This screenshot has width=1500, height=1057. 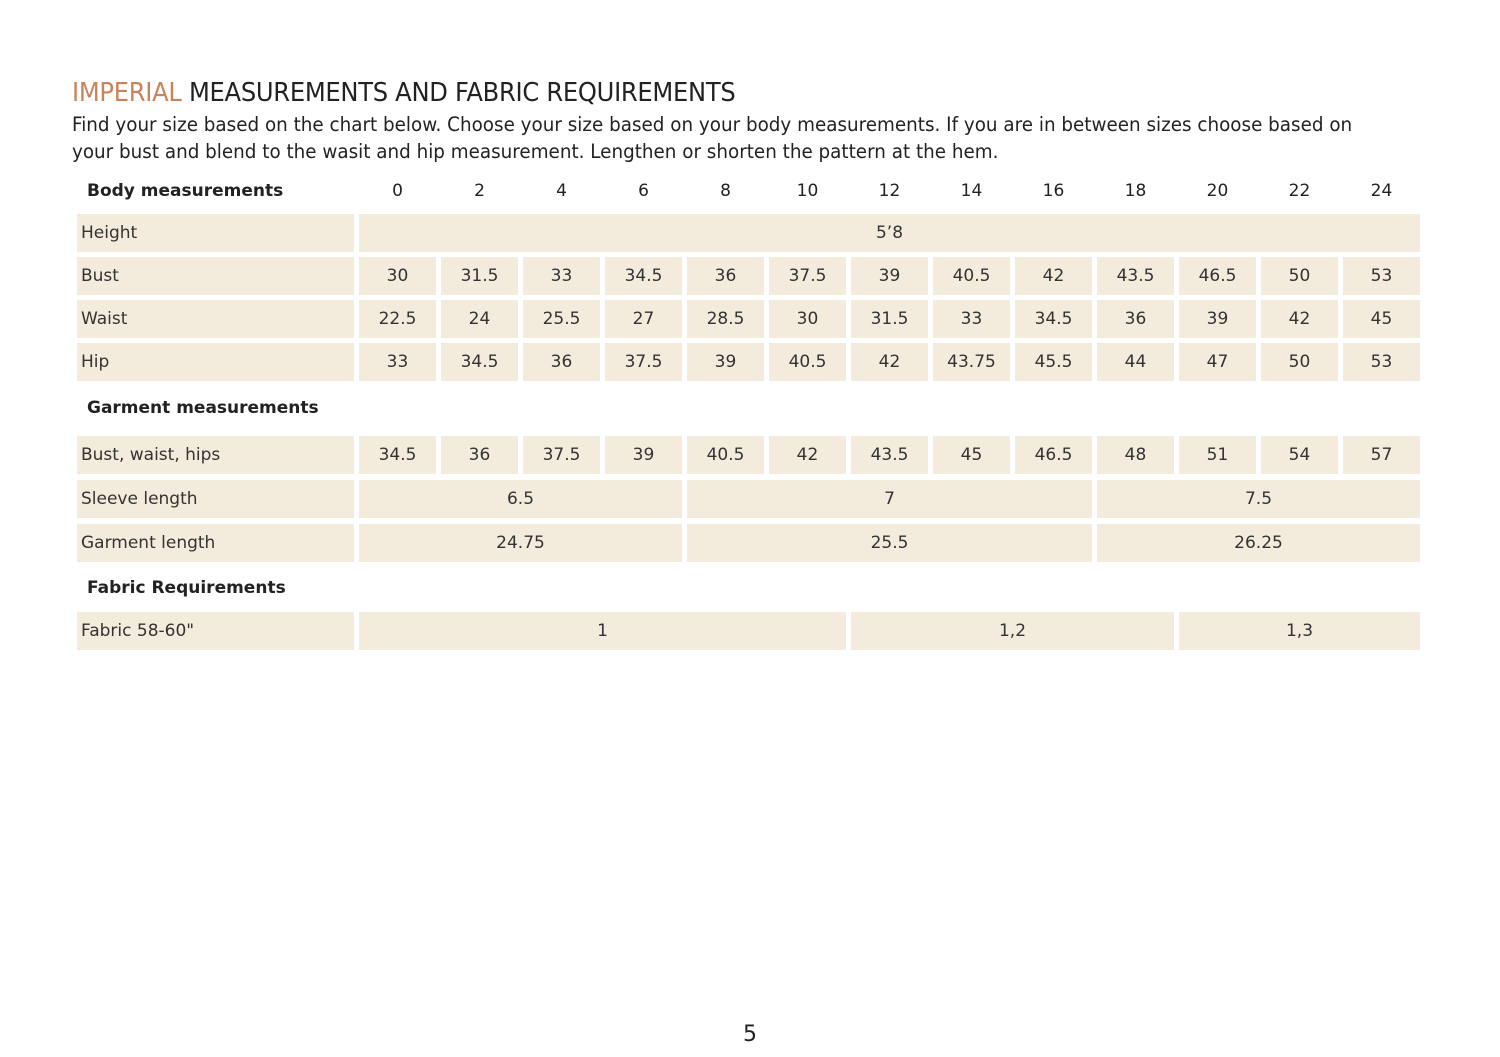 What do you see at coordinates (1053, 362) in the screenshot?
I see `table-cell: 45.5` at bounding box center [1053, 362].